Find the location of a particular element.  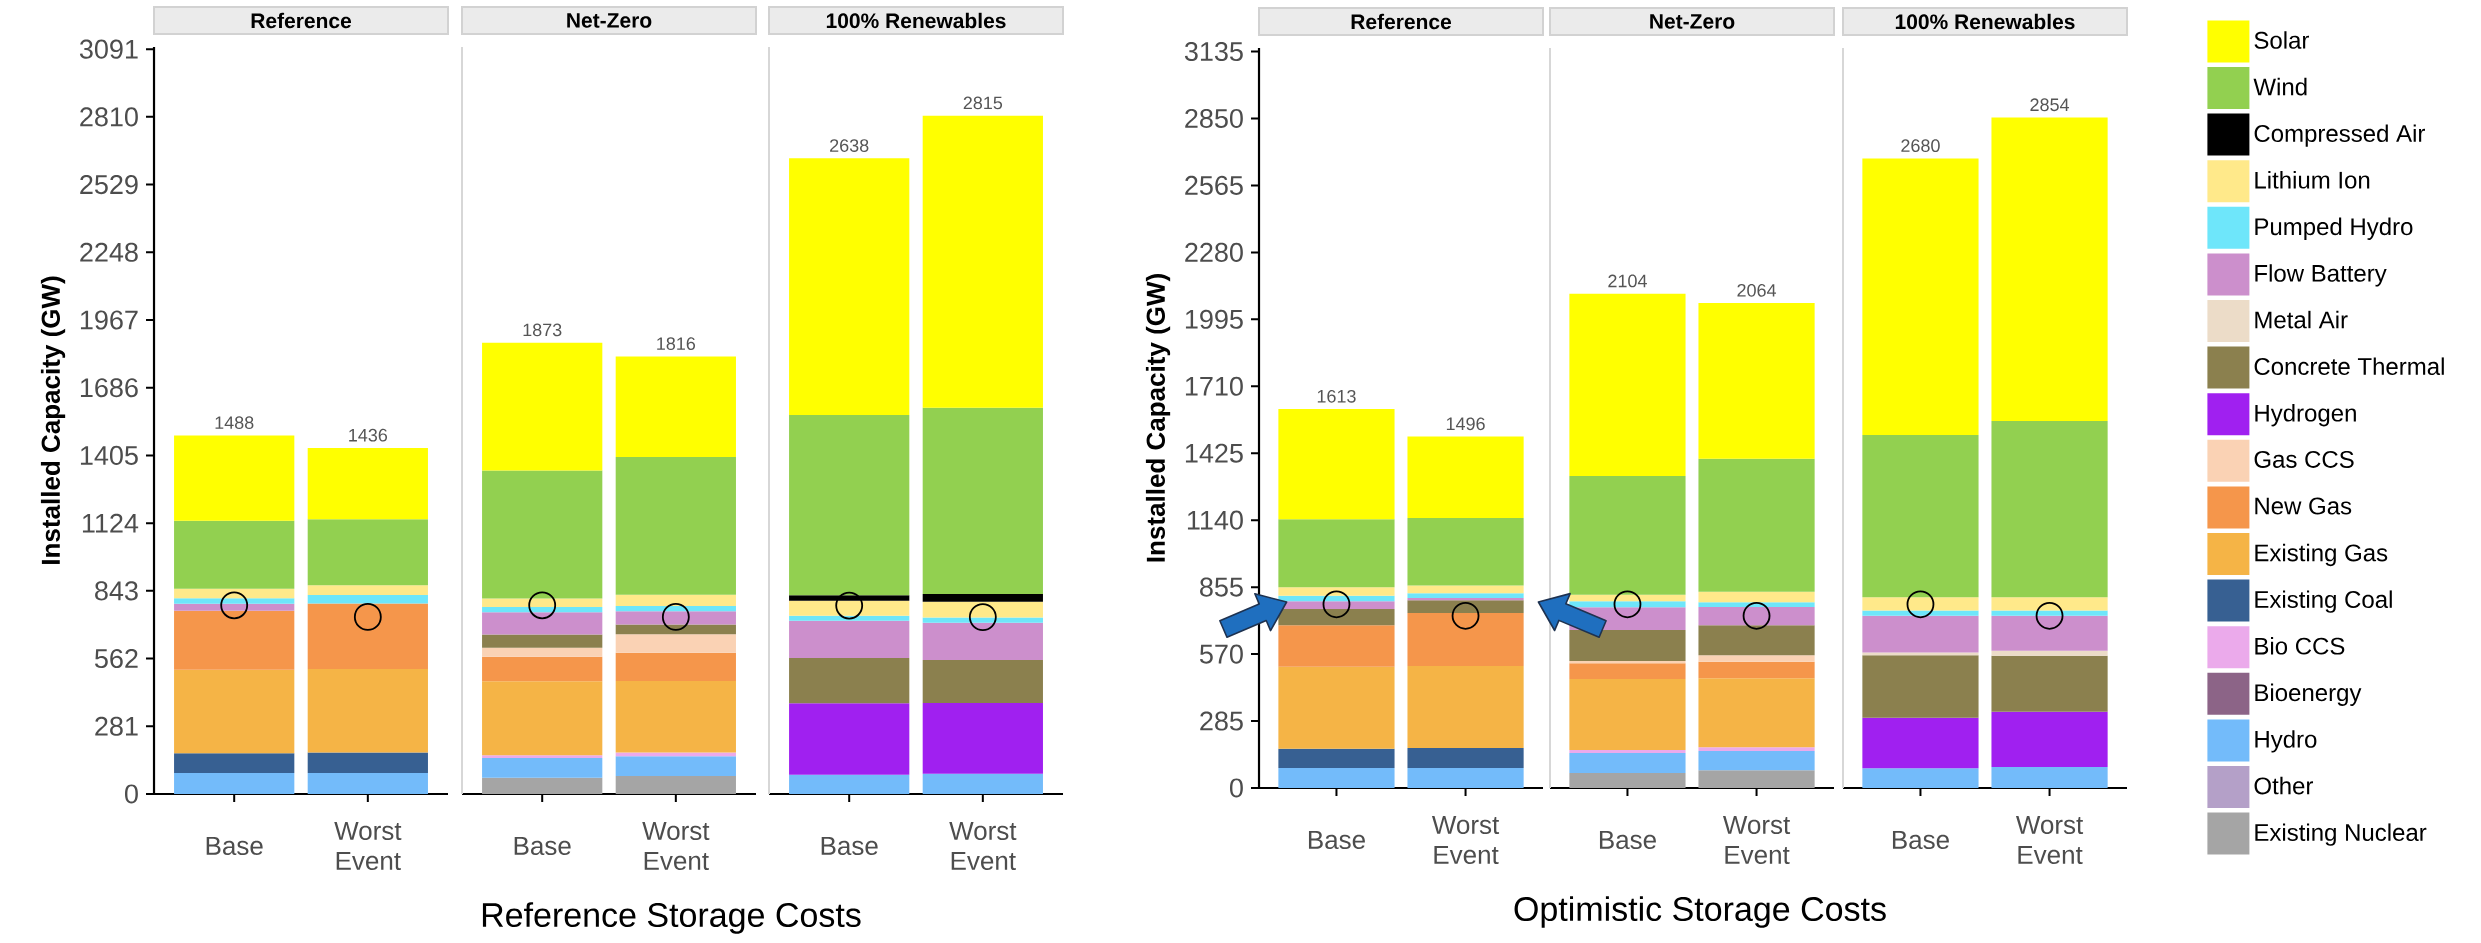

y-axis-title: Installed Capacity (GW) is located at coordinates (1158, 418).